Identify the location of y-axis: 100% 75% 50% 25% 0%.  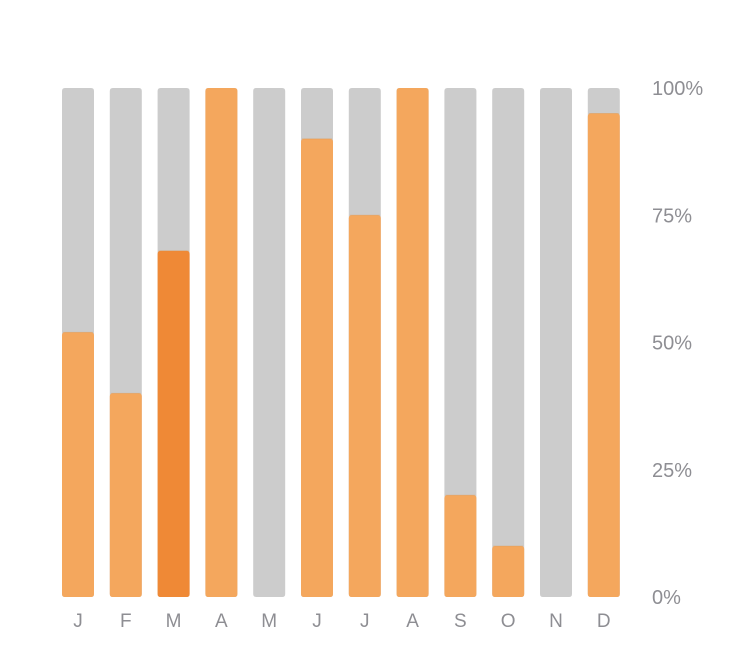
(677, 343).